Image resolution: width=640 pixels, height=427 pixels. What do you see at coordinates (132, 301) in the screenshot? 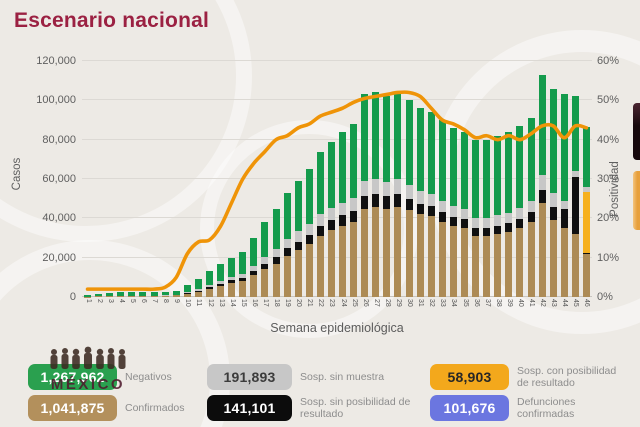
I see `x-tick-5: 5` at bounding box center [132, 301].